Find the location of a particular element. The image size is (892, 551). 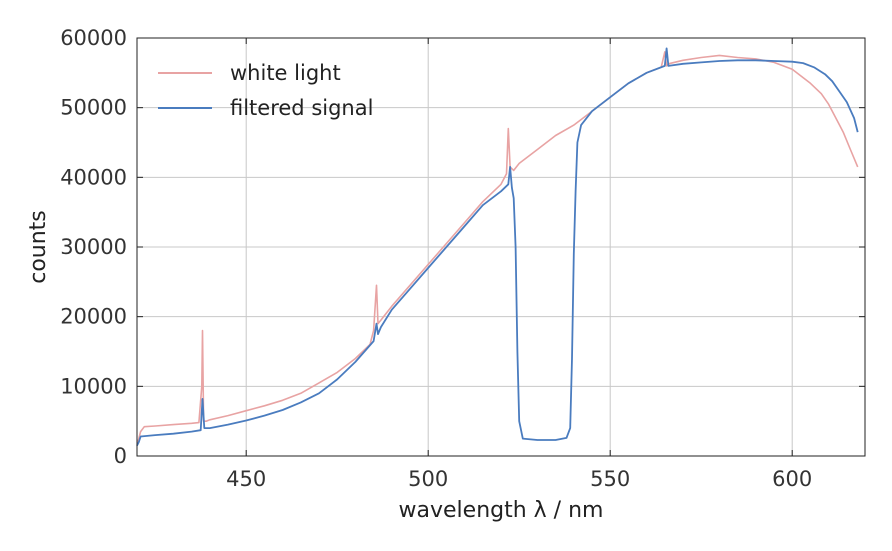

y-tick-label: 30000 is located at coordinates (93, 247).